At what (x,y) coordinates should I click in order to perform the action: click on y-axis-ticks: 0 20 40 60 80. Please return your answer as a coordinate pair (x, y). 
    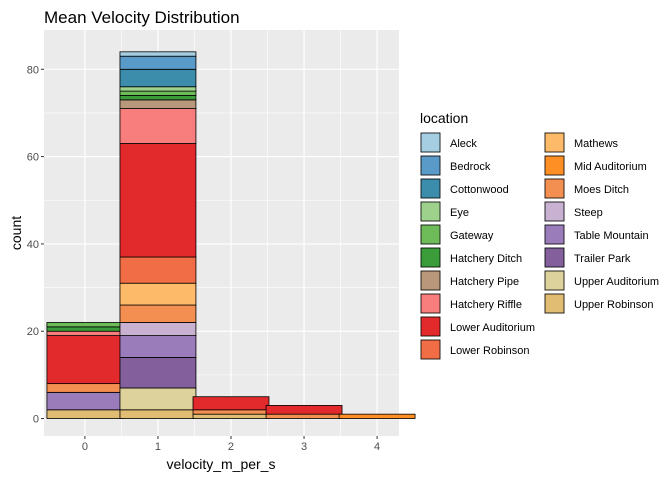
    Looking at the image, I should click on (35, 245).